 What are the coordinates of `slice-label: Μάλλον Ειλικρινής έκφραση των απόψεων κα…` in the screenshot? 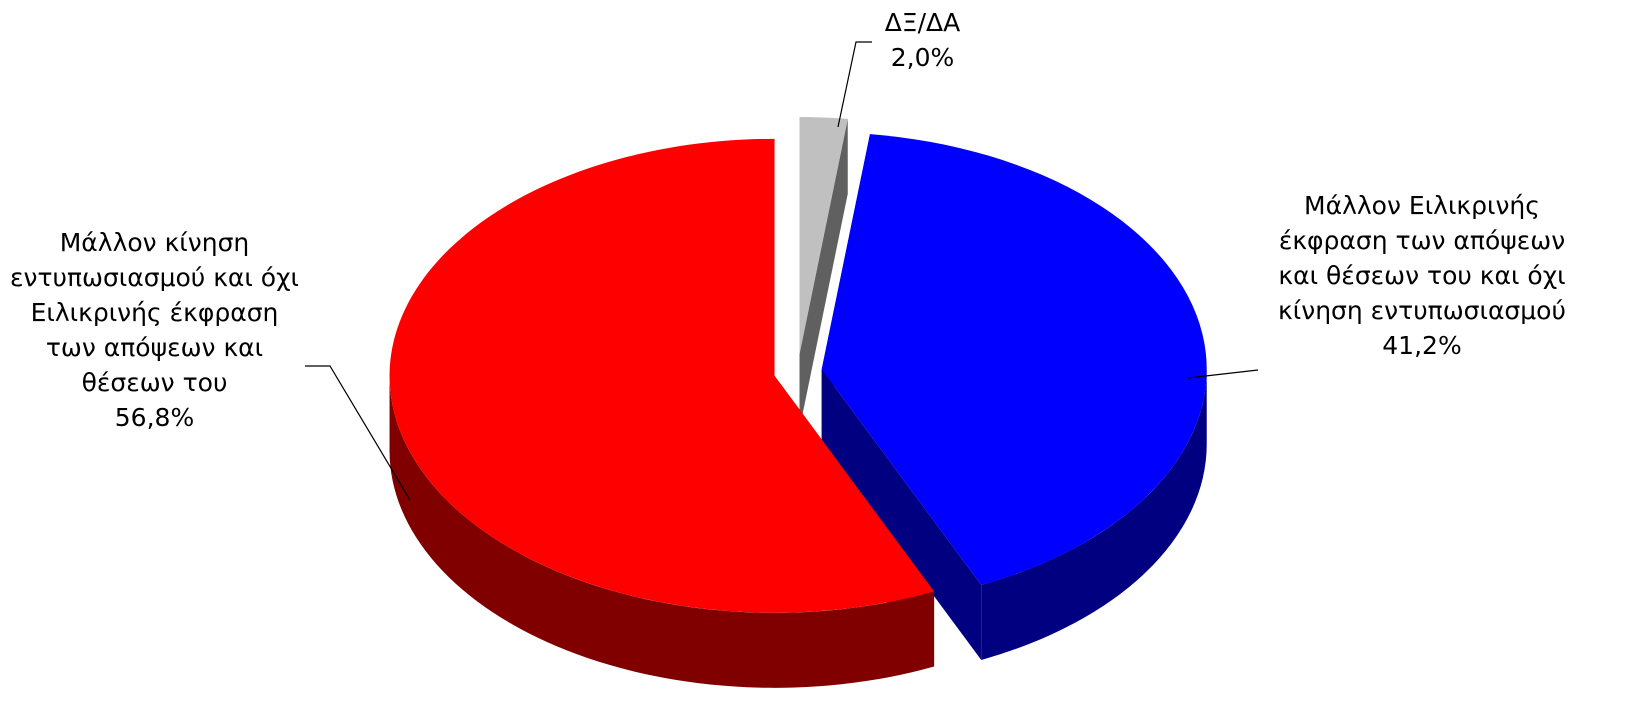 It's located at (1422, 275).